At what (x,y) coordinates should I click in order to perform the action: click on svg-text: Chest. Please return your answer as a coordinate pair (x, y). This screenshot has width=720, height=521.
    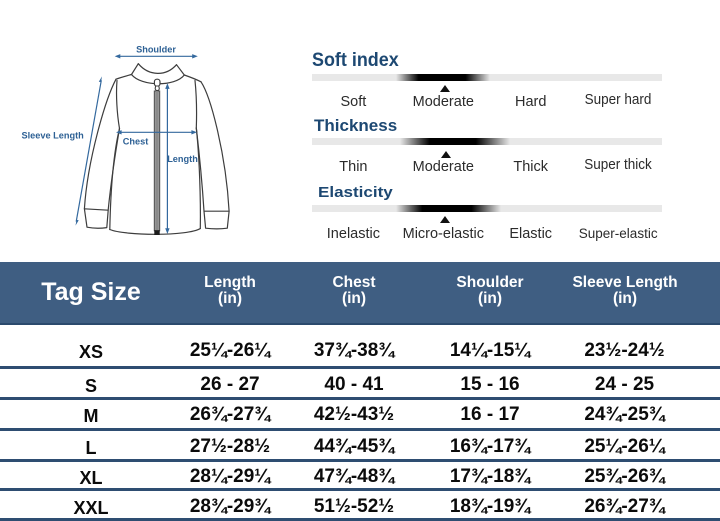
    Looking at the image, I should click on (136, 141).